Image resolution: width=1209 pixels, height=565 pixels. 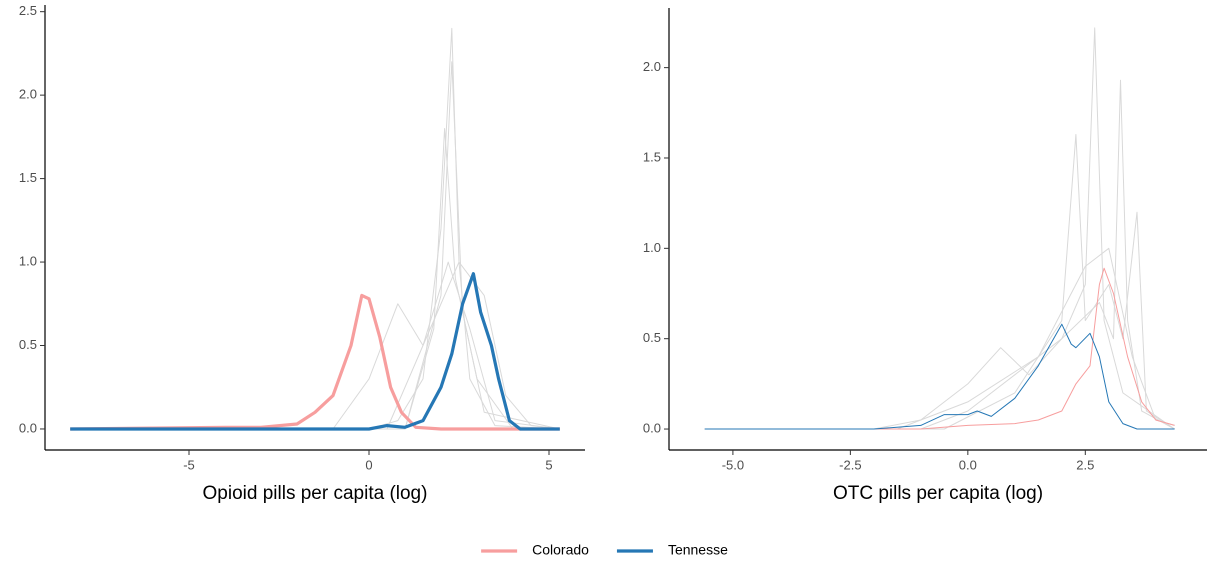 I want to click on x-tick-label: 5, so click(x=548, y=464).